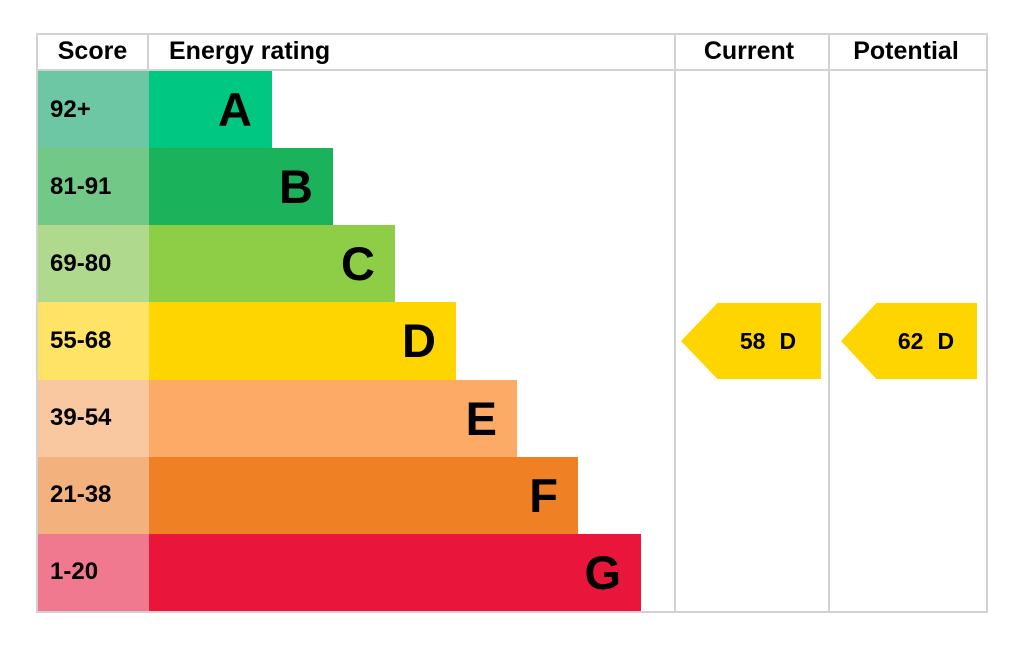 The width and height of the screenshot is (1024, 650). I want to click on rating-band-row: 81-91 B, so click(512, 187).